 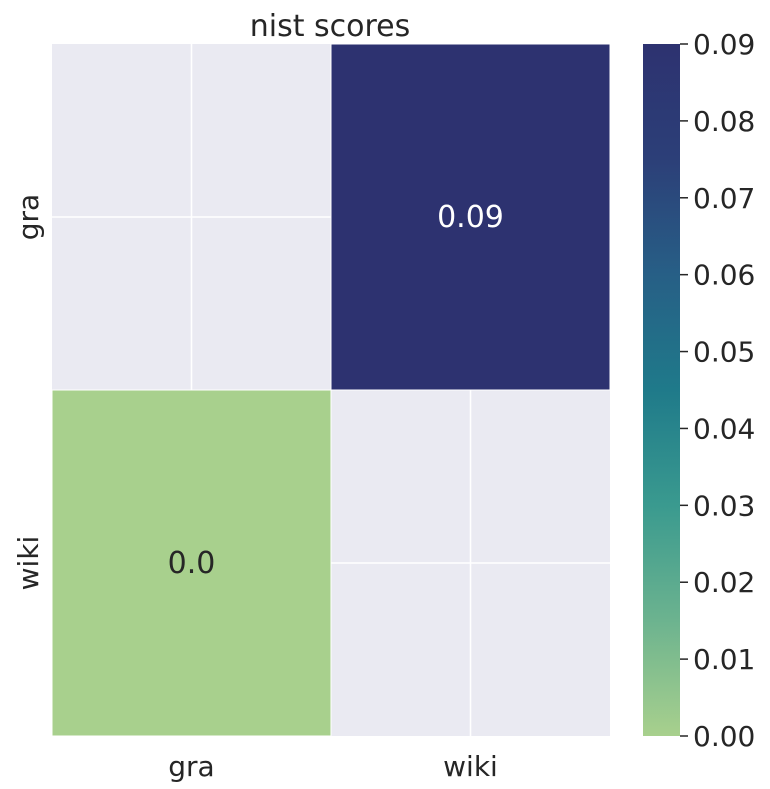 I want to click on cell-value-label: 0.09, so click(x=470, y=217).